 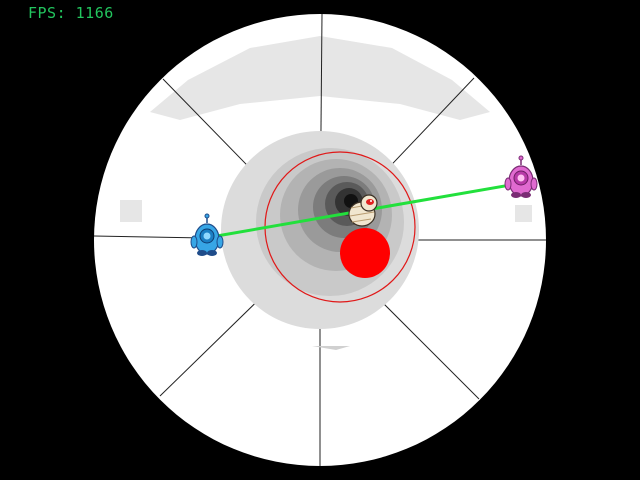 What do you see at coordinates (71, 13) in the screenshot?
I see `fps-counter: FPS: 1166` at bounding box center [71, 13].